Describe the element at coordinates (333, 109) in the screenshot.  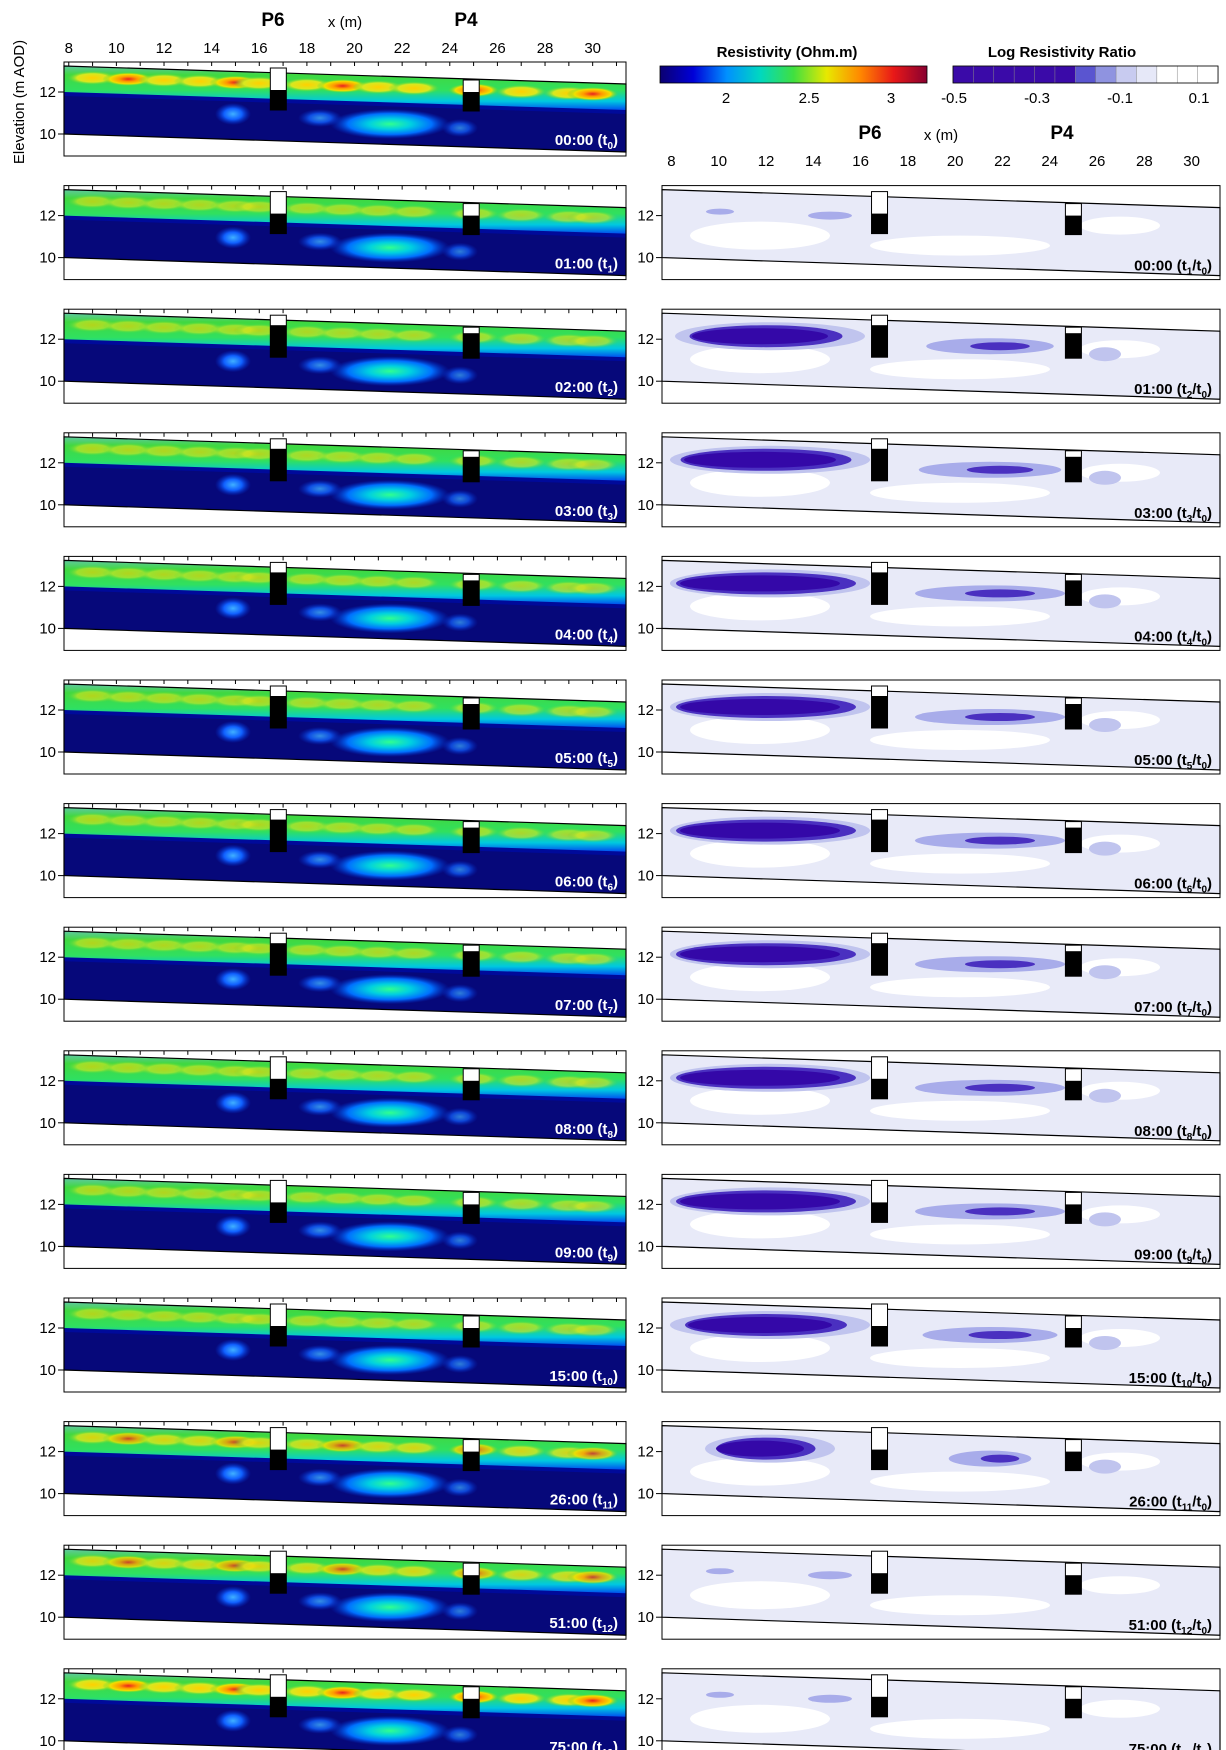
I see `resistivity-panel: 12 10 00:00 (t0)` at that location.